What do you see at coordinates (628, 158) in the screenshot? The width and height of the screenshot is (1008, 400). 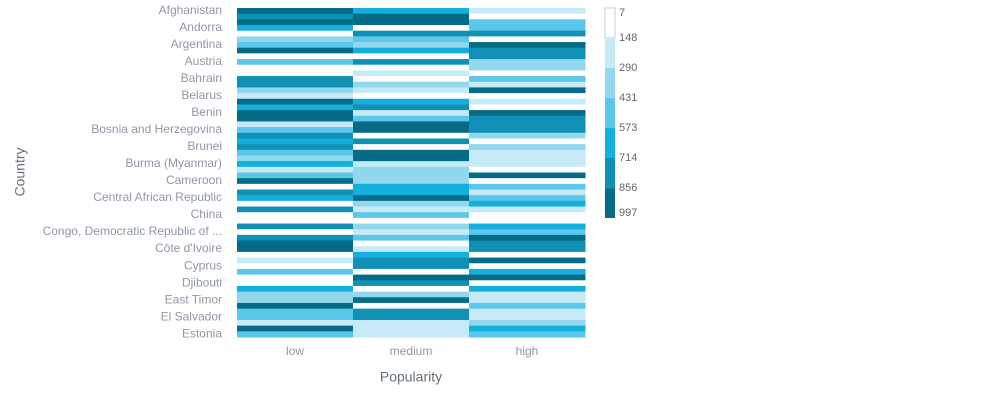 I see `legend-label: 714` at bounding box center [628, 158].